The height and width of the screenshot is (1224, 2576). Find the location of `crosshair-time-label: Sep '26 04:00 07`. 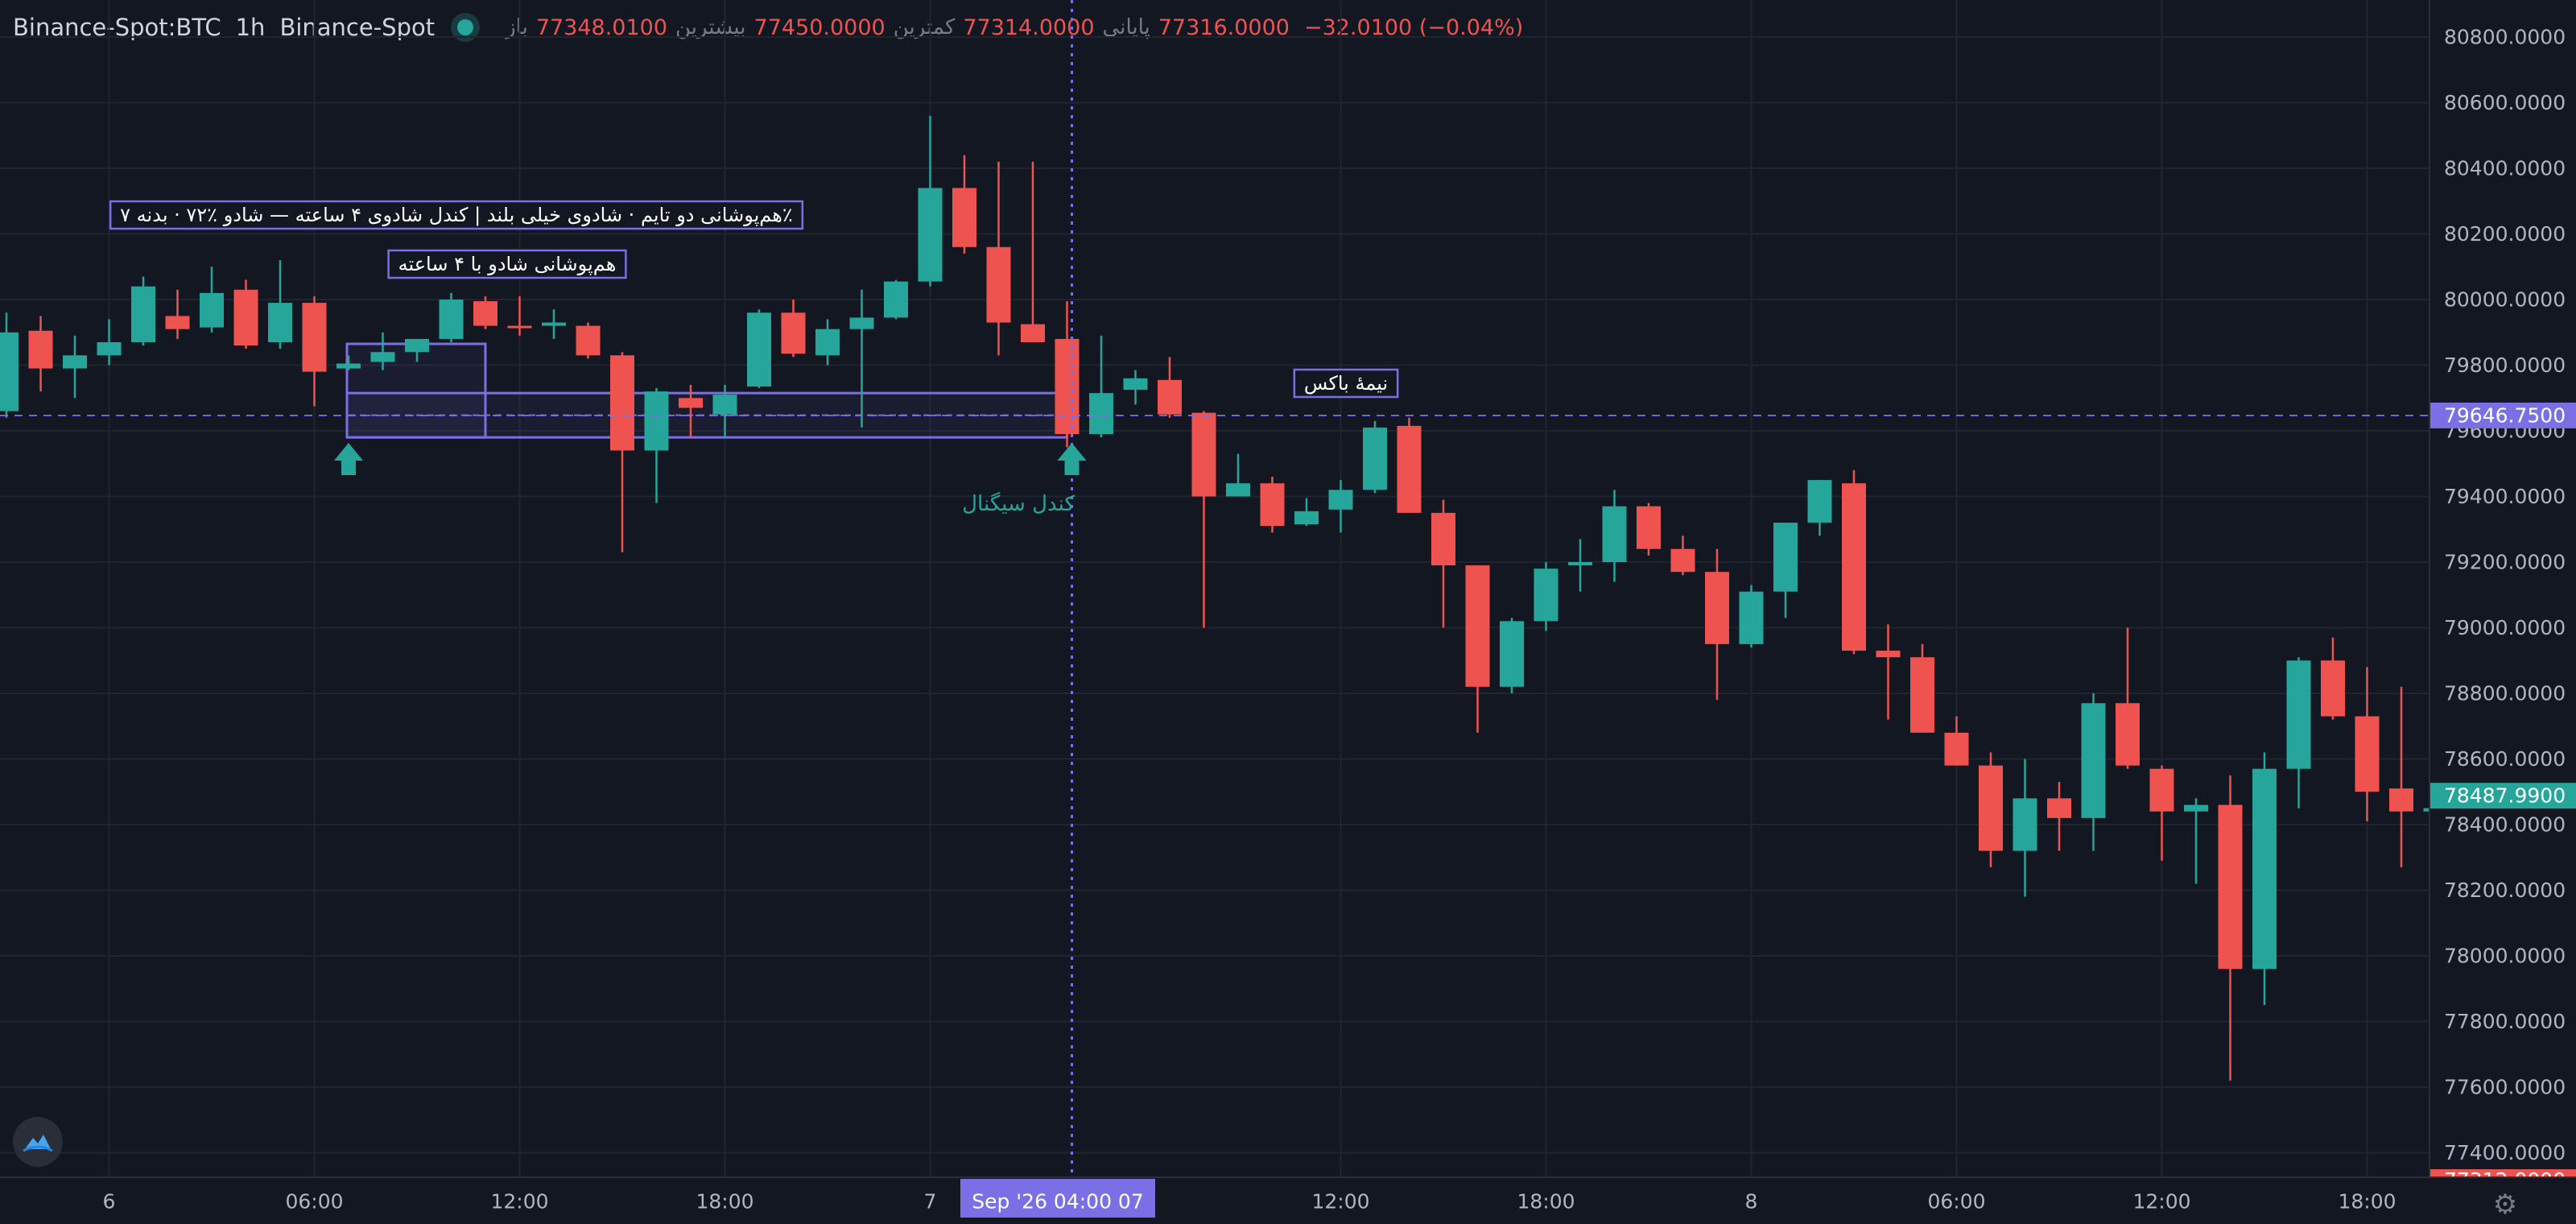

crosshair-time-label: Sep '26 04:00 07 is located at coordinates (1058, 1202).